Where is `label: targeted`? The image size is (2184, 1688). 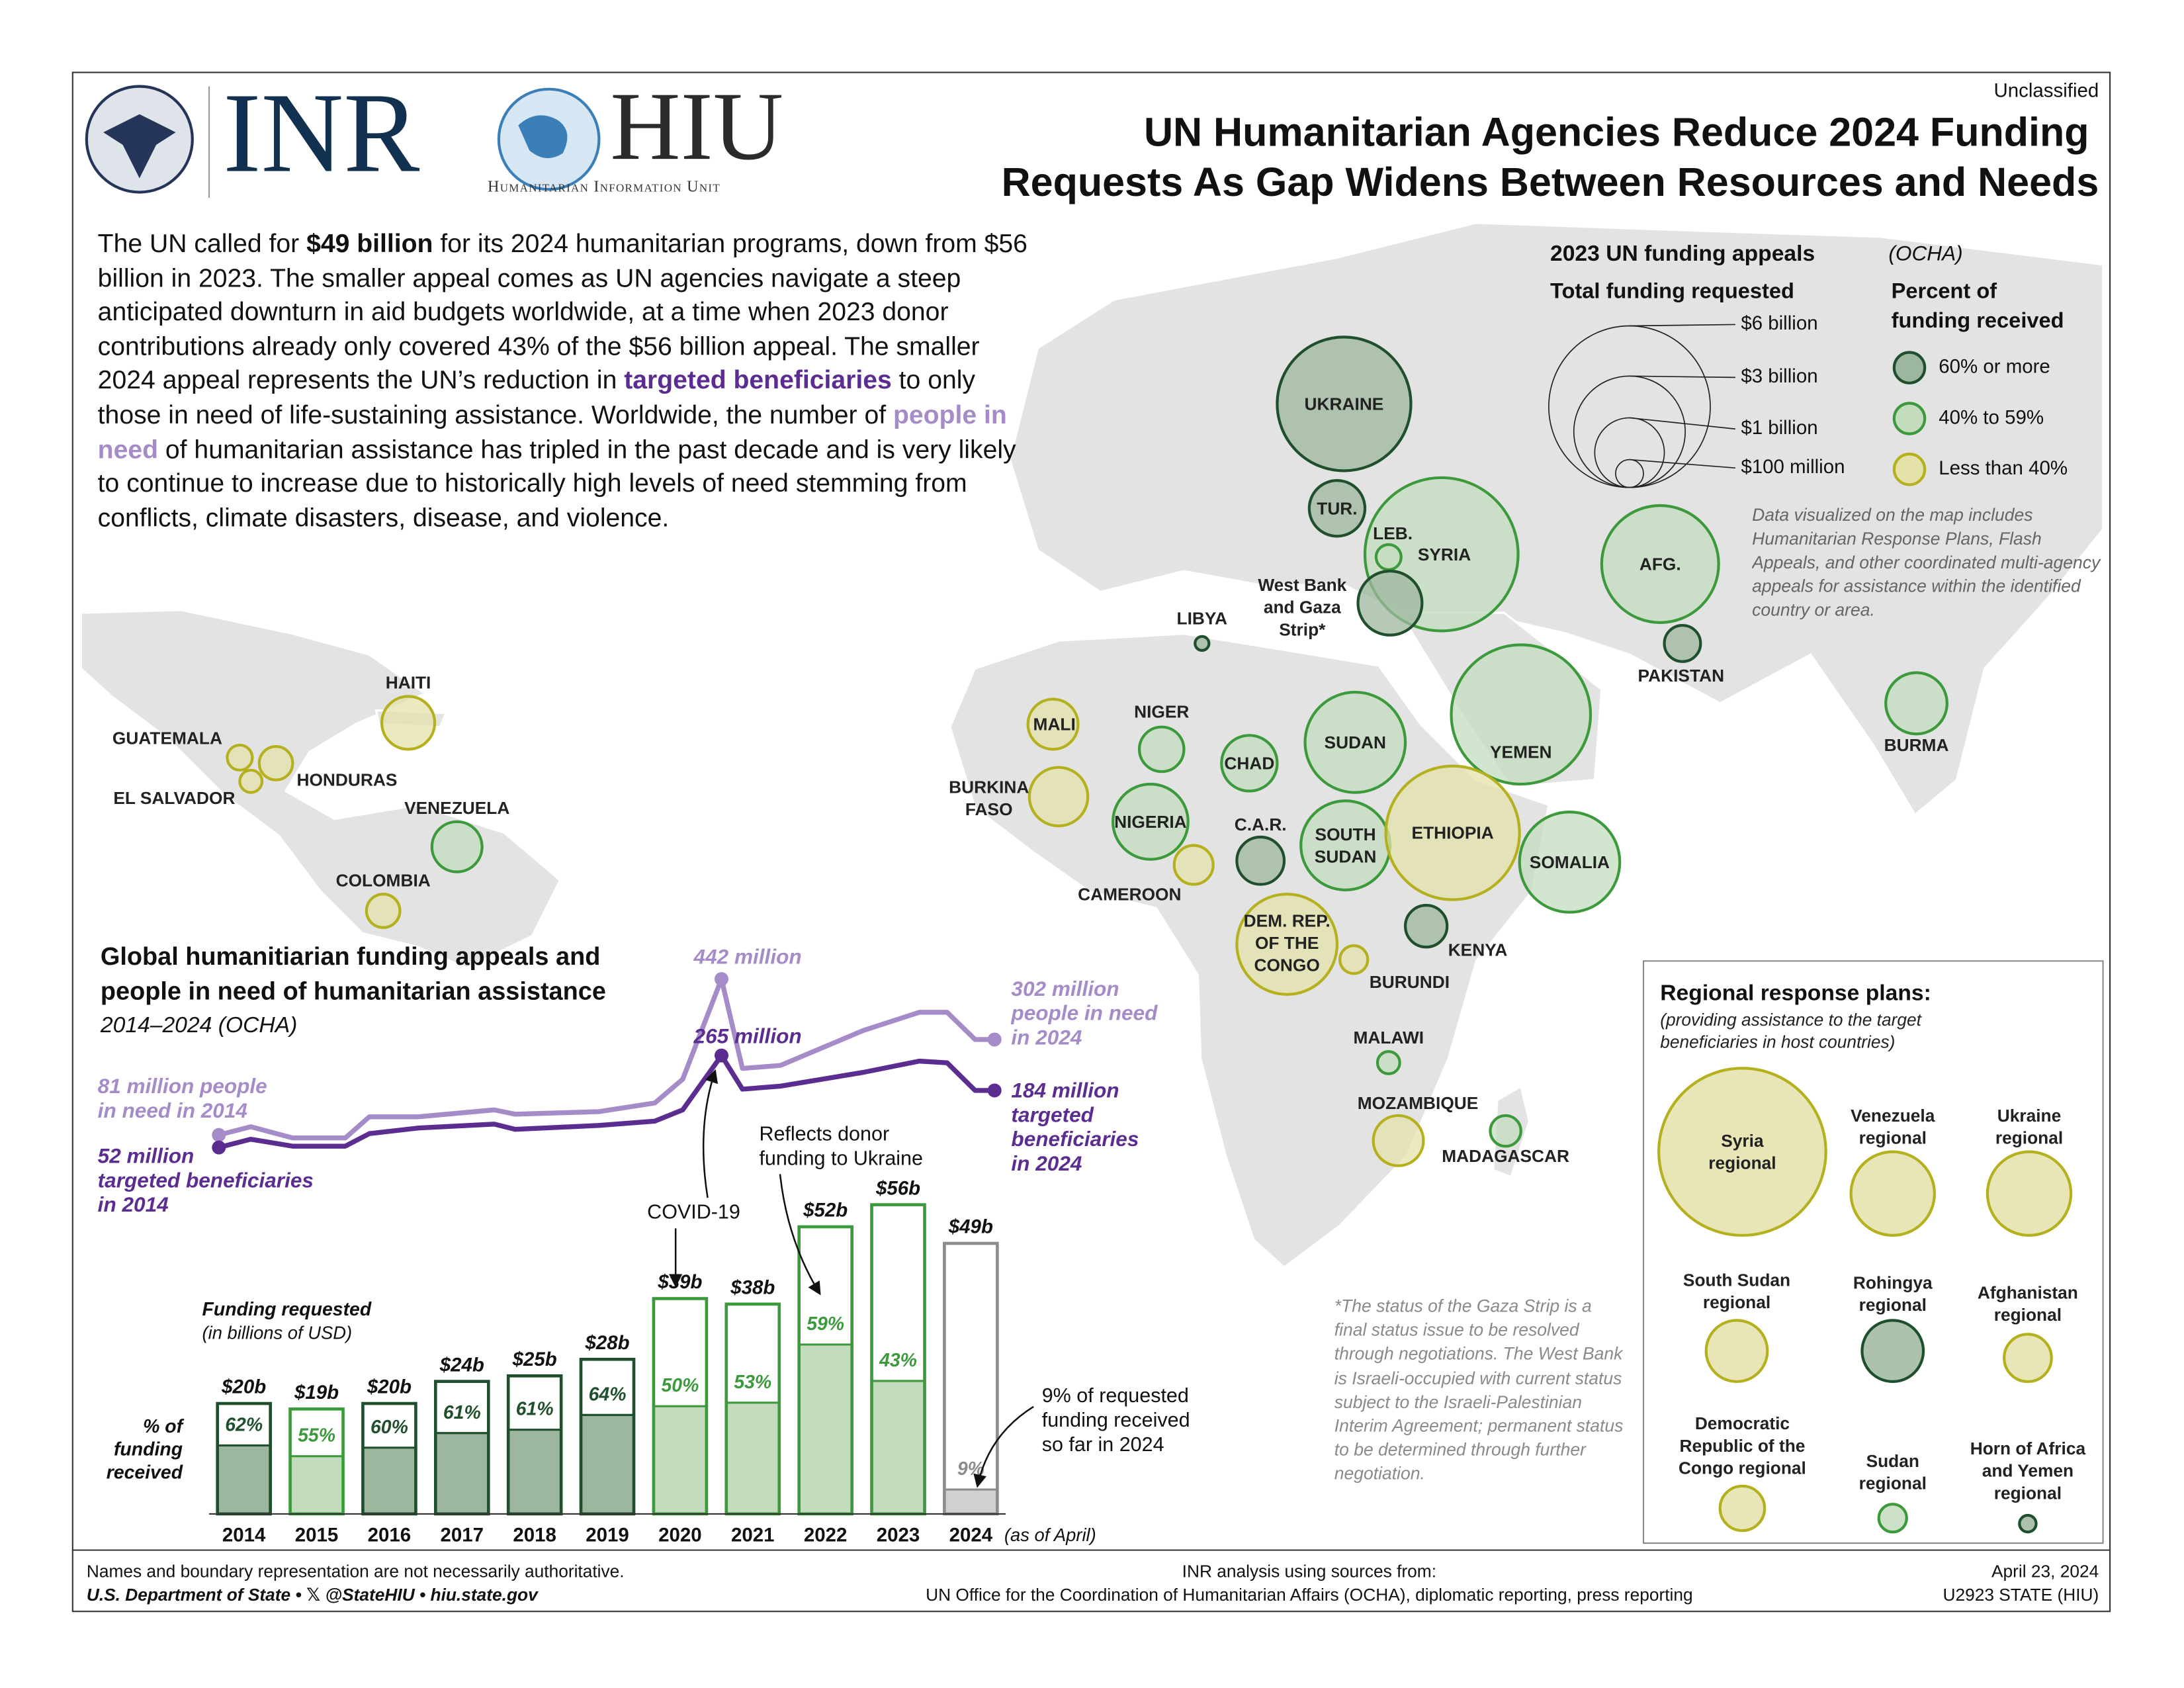 label: targeted is located at coordinates (1052, 1114).